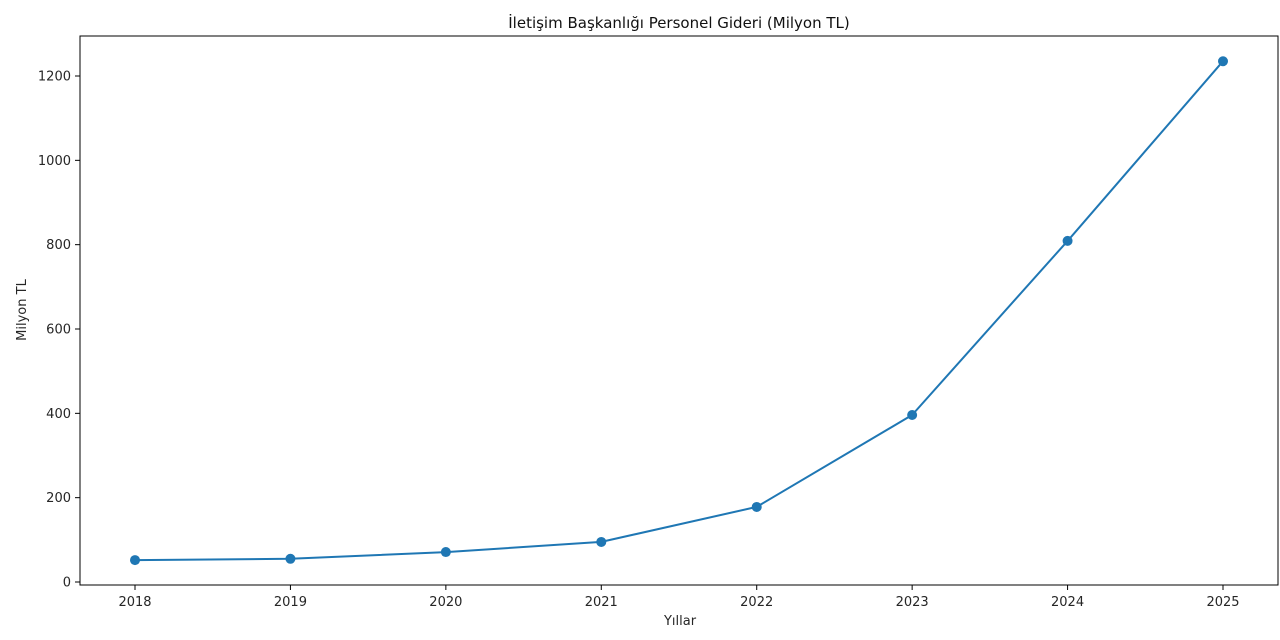 Image resolution: width=1280 pixels, height=640 pixels. I want to click on x-tick-label: 2020, so click(445, 602).